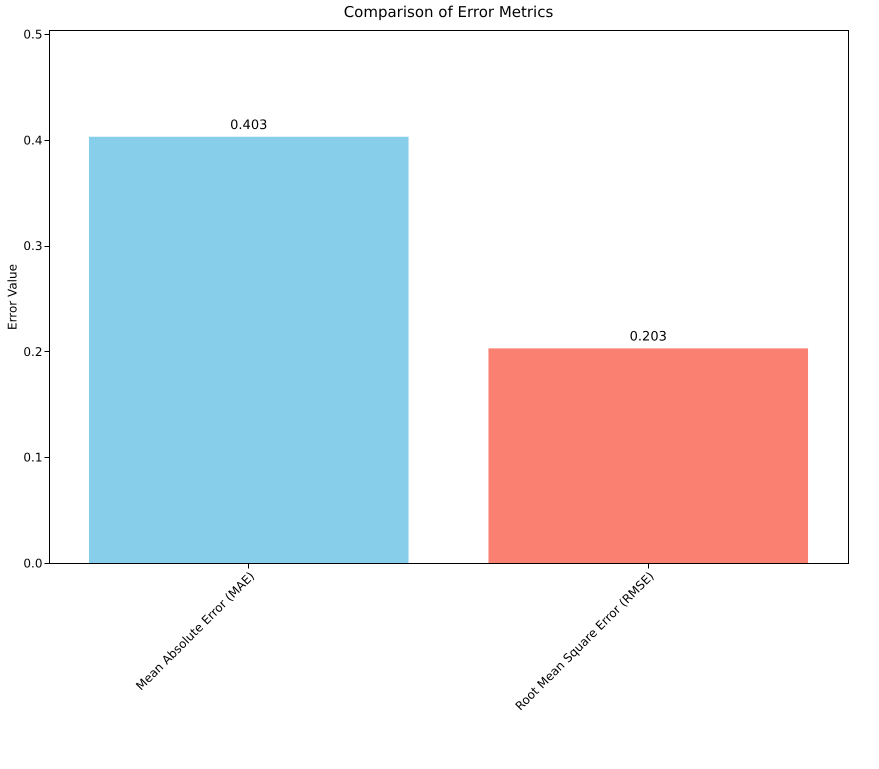 This screenshot has width=879, height=769. I want to click on y-tick-label: 0.0, so click(32, 563).